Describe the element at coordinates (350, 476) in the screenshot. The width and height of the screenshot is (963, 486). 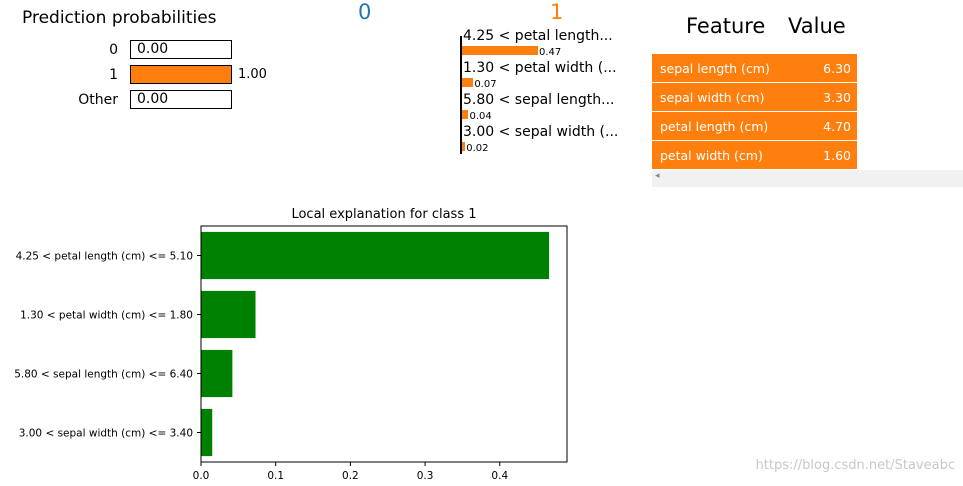
I see `x-tick-label: 0.2` at that location.